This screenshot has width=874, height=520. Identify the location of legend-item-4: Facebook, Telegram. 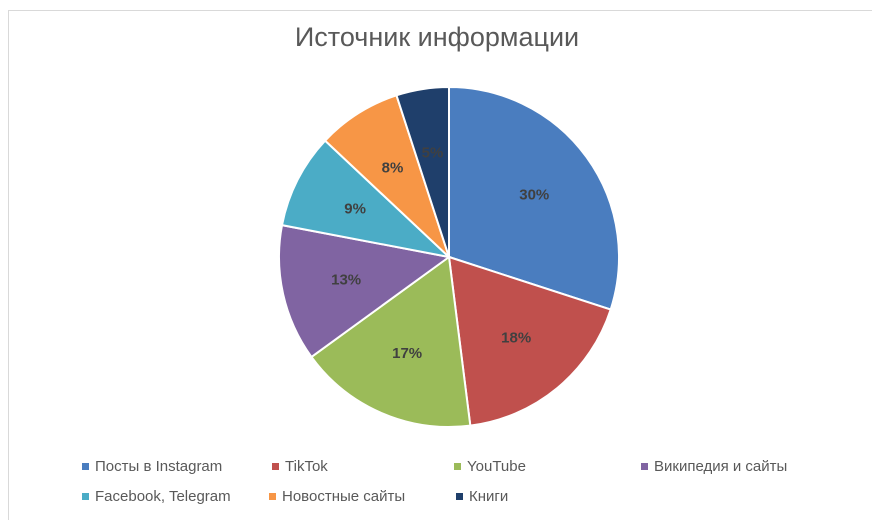
(156, 496).